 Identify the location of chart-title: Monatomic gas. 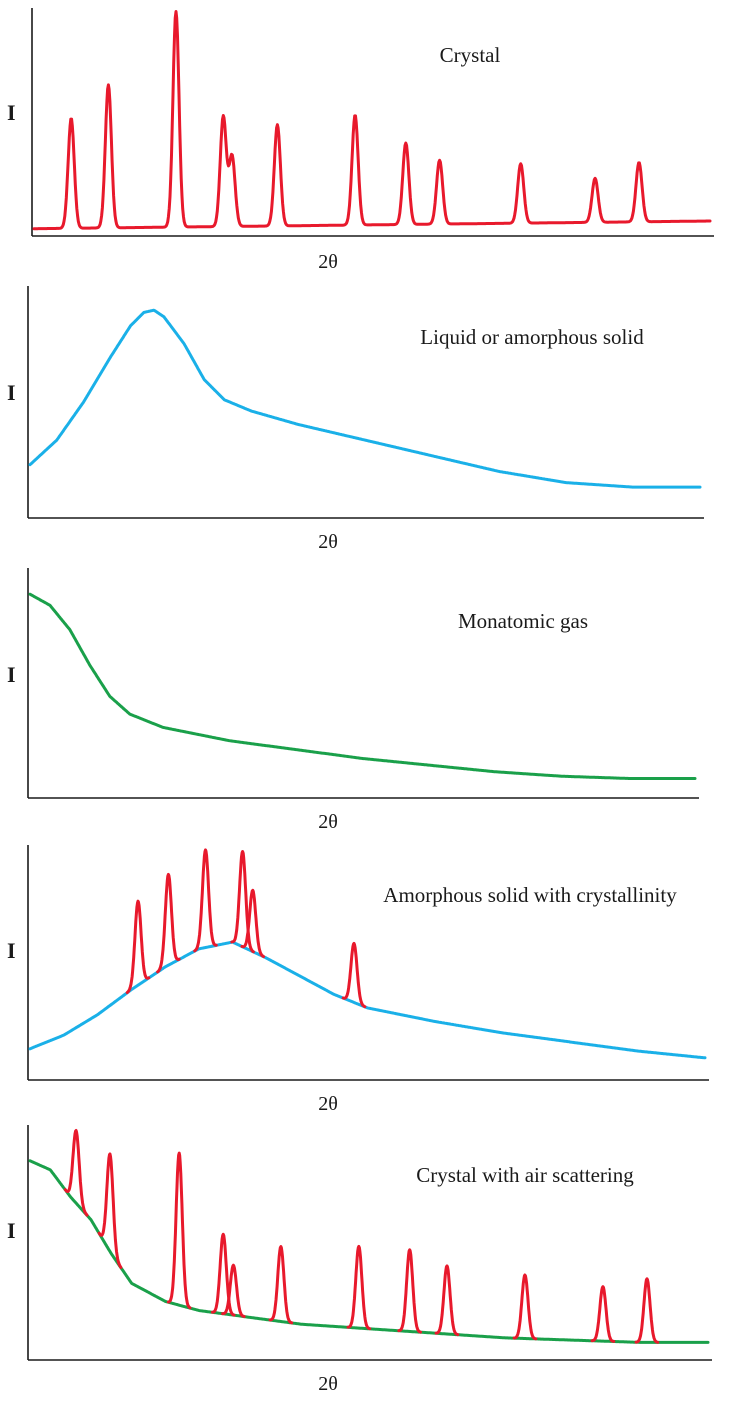
(523, 621).